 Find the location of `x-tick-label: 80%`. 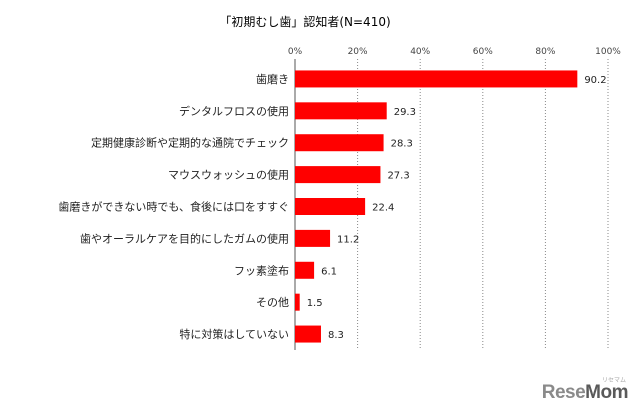

x-tick-label: 80% is located at coordinates (545, 52).